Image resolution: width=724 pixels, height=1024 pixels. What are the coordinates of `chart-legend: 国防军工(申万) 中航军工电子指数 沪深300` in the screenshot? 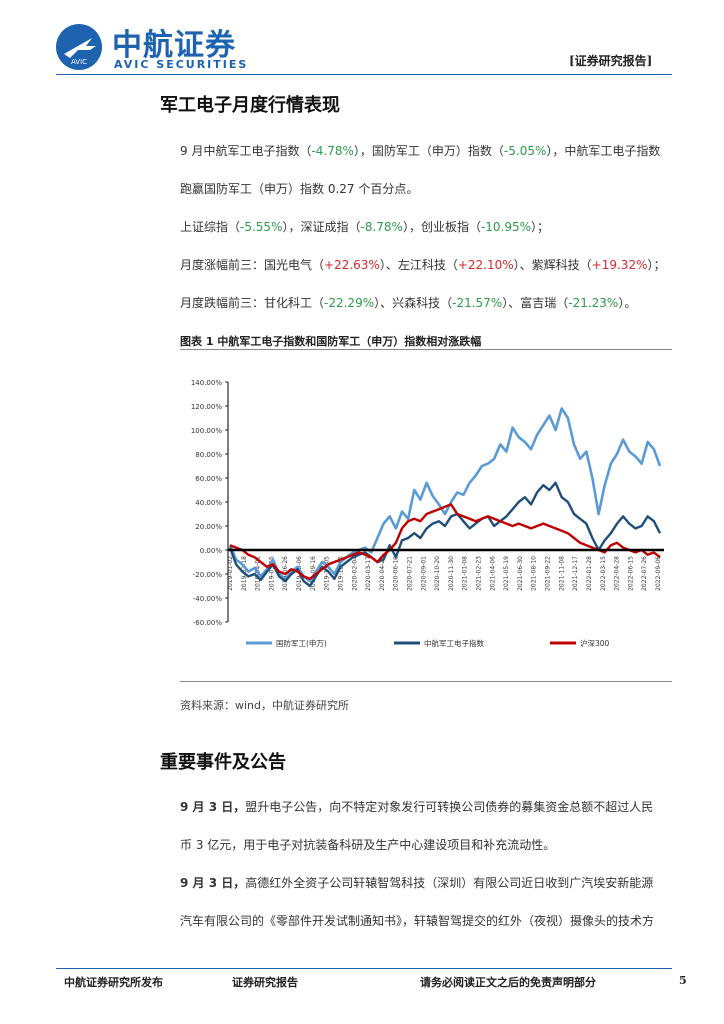 It's located at (428, 643).